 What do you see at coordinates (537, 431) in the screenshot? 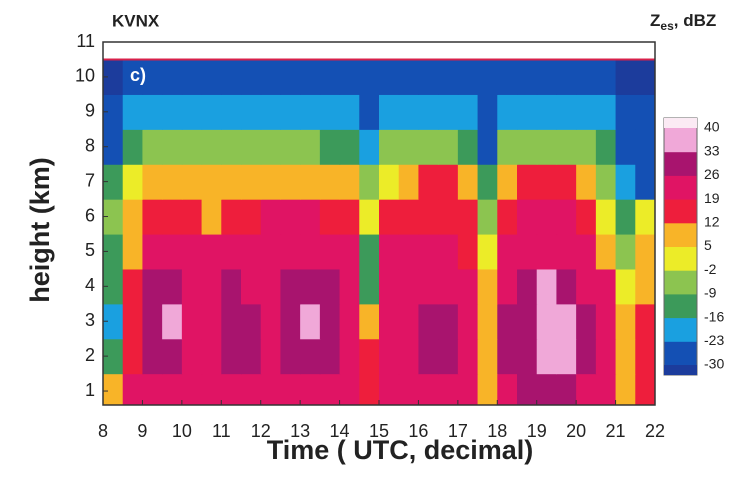
I see `x-tick-label: 19` at bounding box center [537, 431].